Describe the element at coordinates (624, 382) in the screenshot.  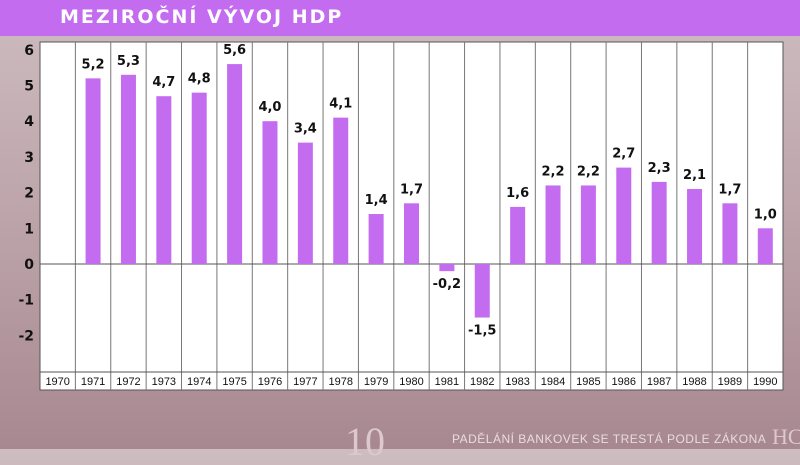
I see `x-tick-label: 1986` at that location.